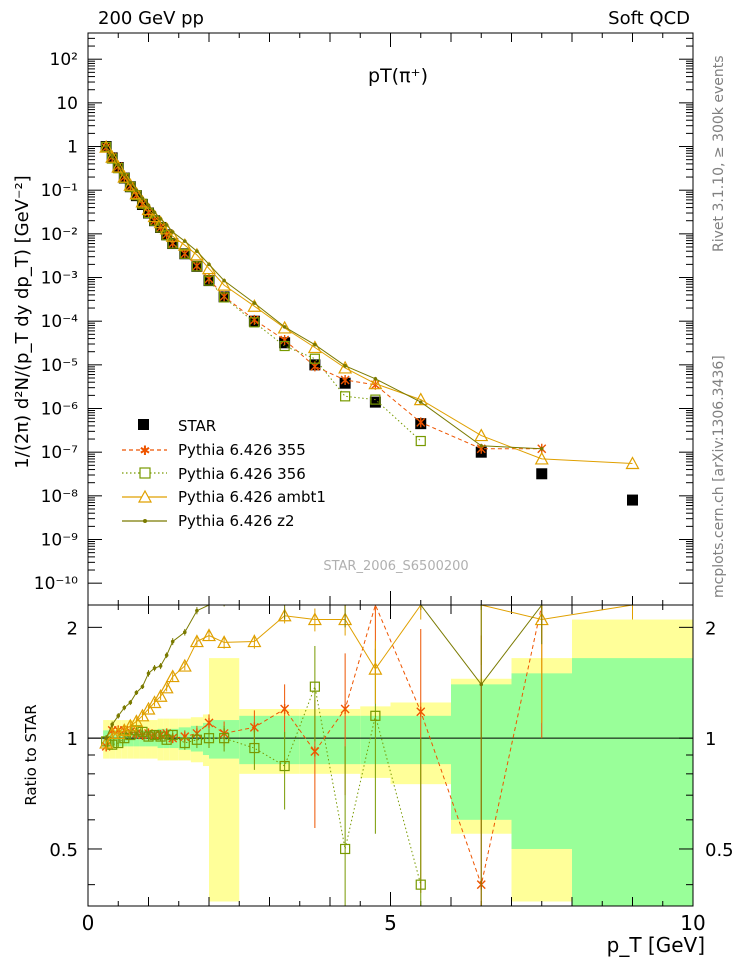  Describe the element at coordinates (719, 476) in the screenshot. I see `side-label-mcplots: mcplots.cern.ch [arXiv:1306.3436]` at that location.